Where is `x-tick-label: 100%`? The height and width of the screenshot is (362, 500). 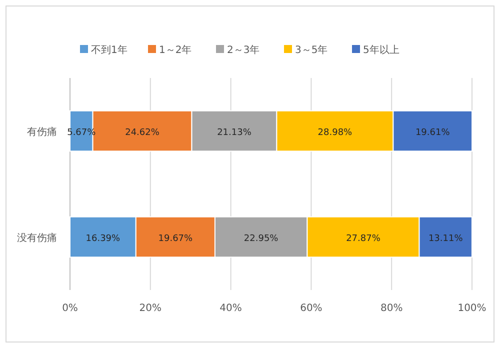 x-tick-label: 100% is located at coordinates (472, 308).